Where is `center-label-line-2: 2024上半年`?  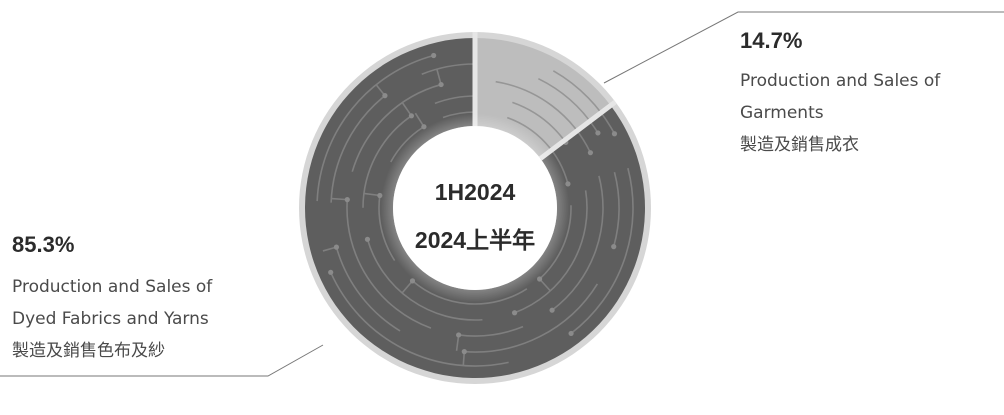 center-label-line-2: 2024上半年 is located at coordinates (475, 240).